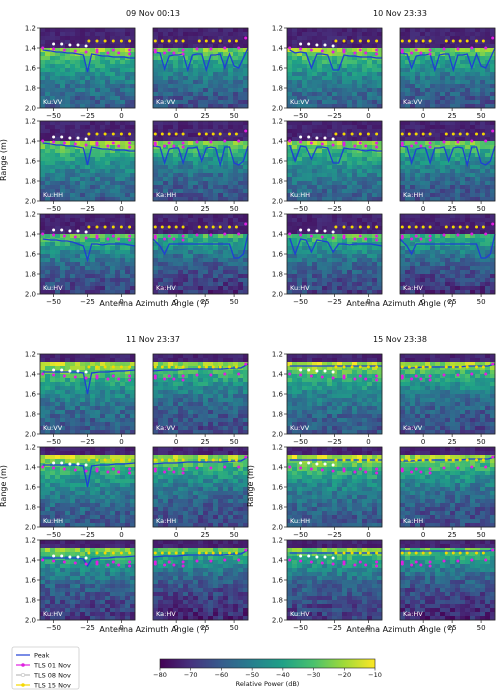 This screenshot has width=500, height=697. What do you see at coordinates (88, 154) in the screenshot?
I see `peak-line` at bounding box center [88, 154].